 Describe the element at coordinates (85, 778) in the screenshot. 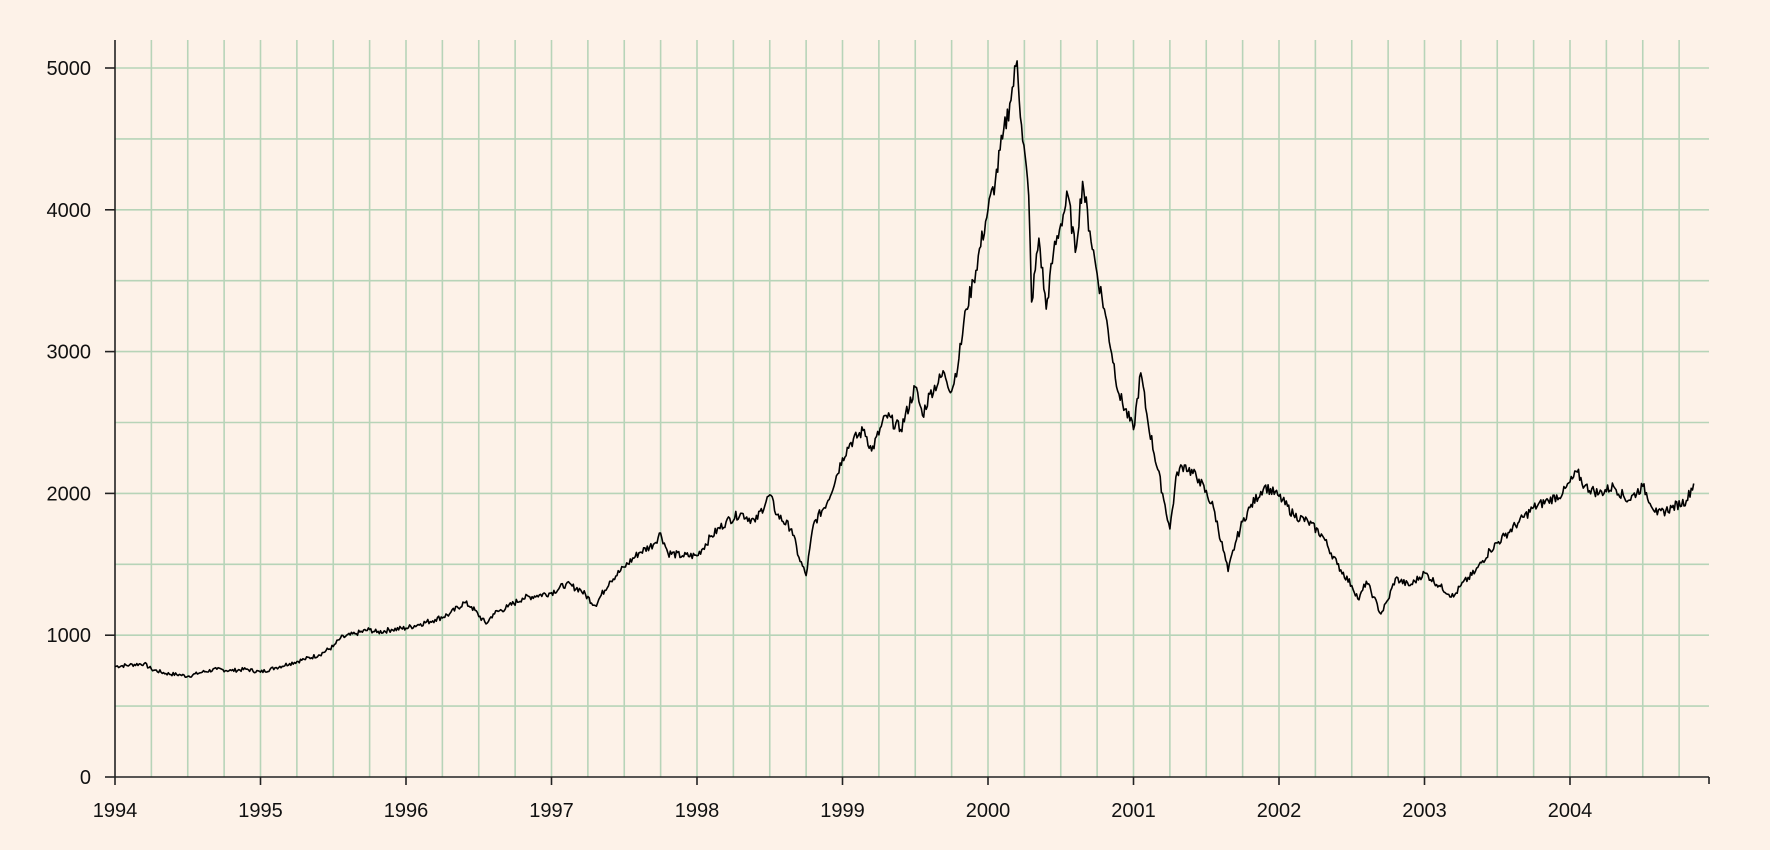

I see `y-tick-label: 0` at that location.